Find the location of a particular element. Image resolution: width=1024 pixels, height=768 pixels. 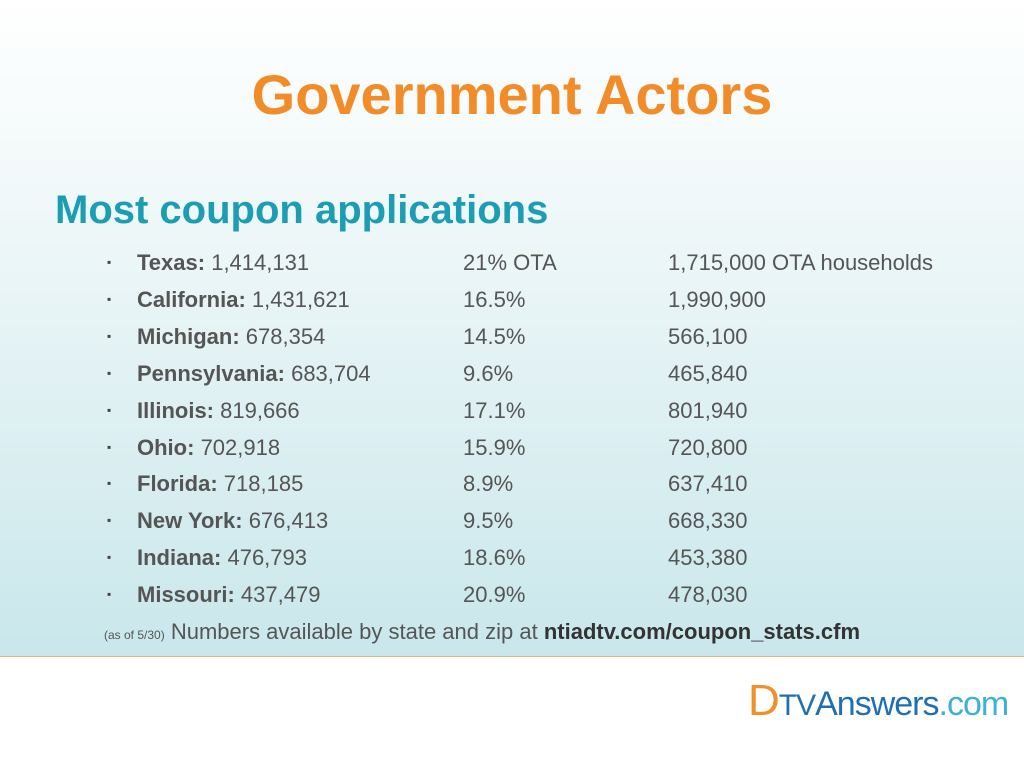

state-entry: Ohio: 702,918 is located at coordinates (208, 448).